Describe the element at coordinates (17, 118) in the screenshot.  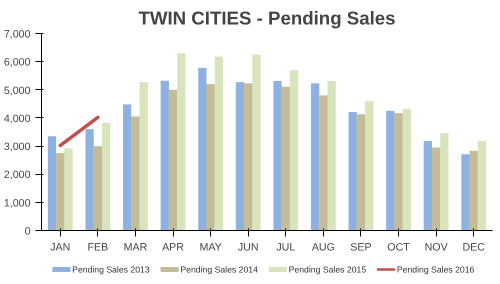
I see `y-tick-label: 4,000` at that location.